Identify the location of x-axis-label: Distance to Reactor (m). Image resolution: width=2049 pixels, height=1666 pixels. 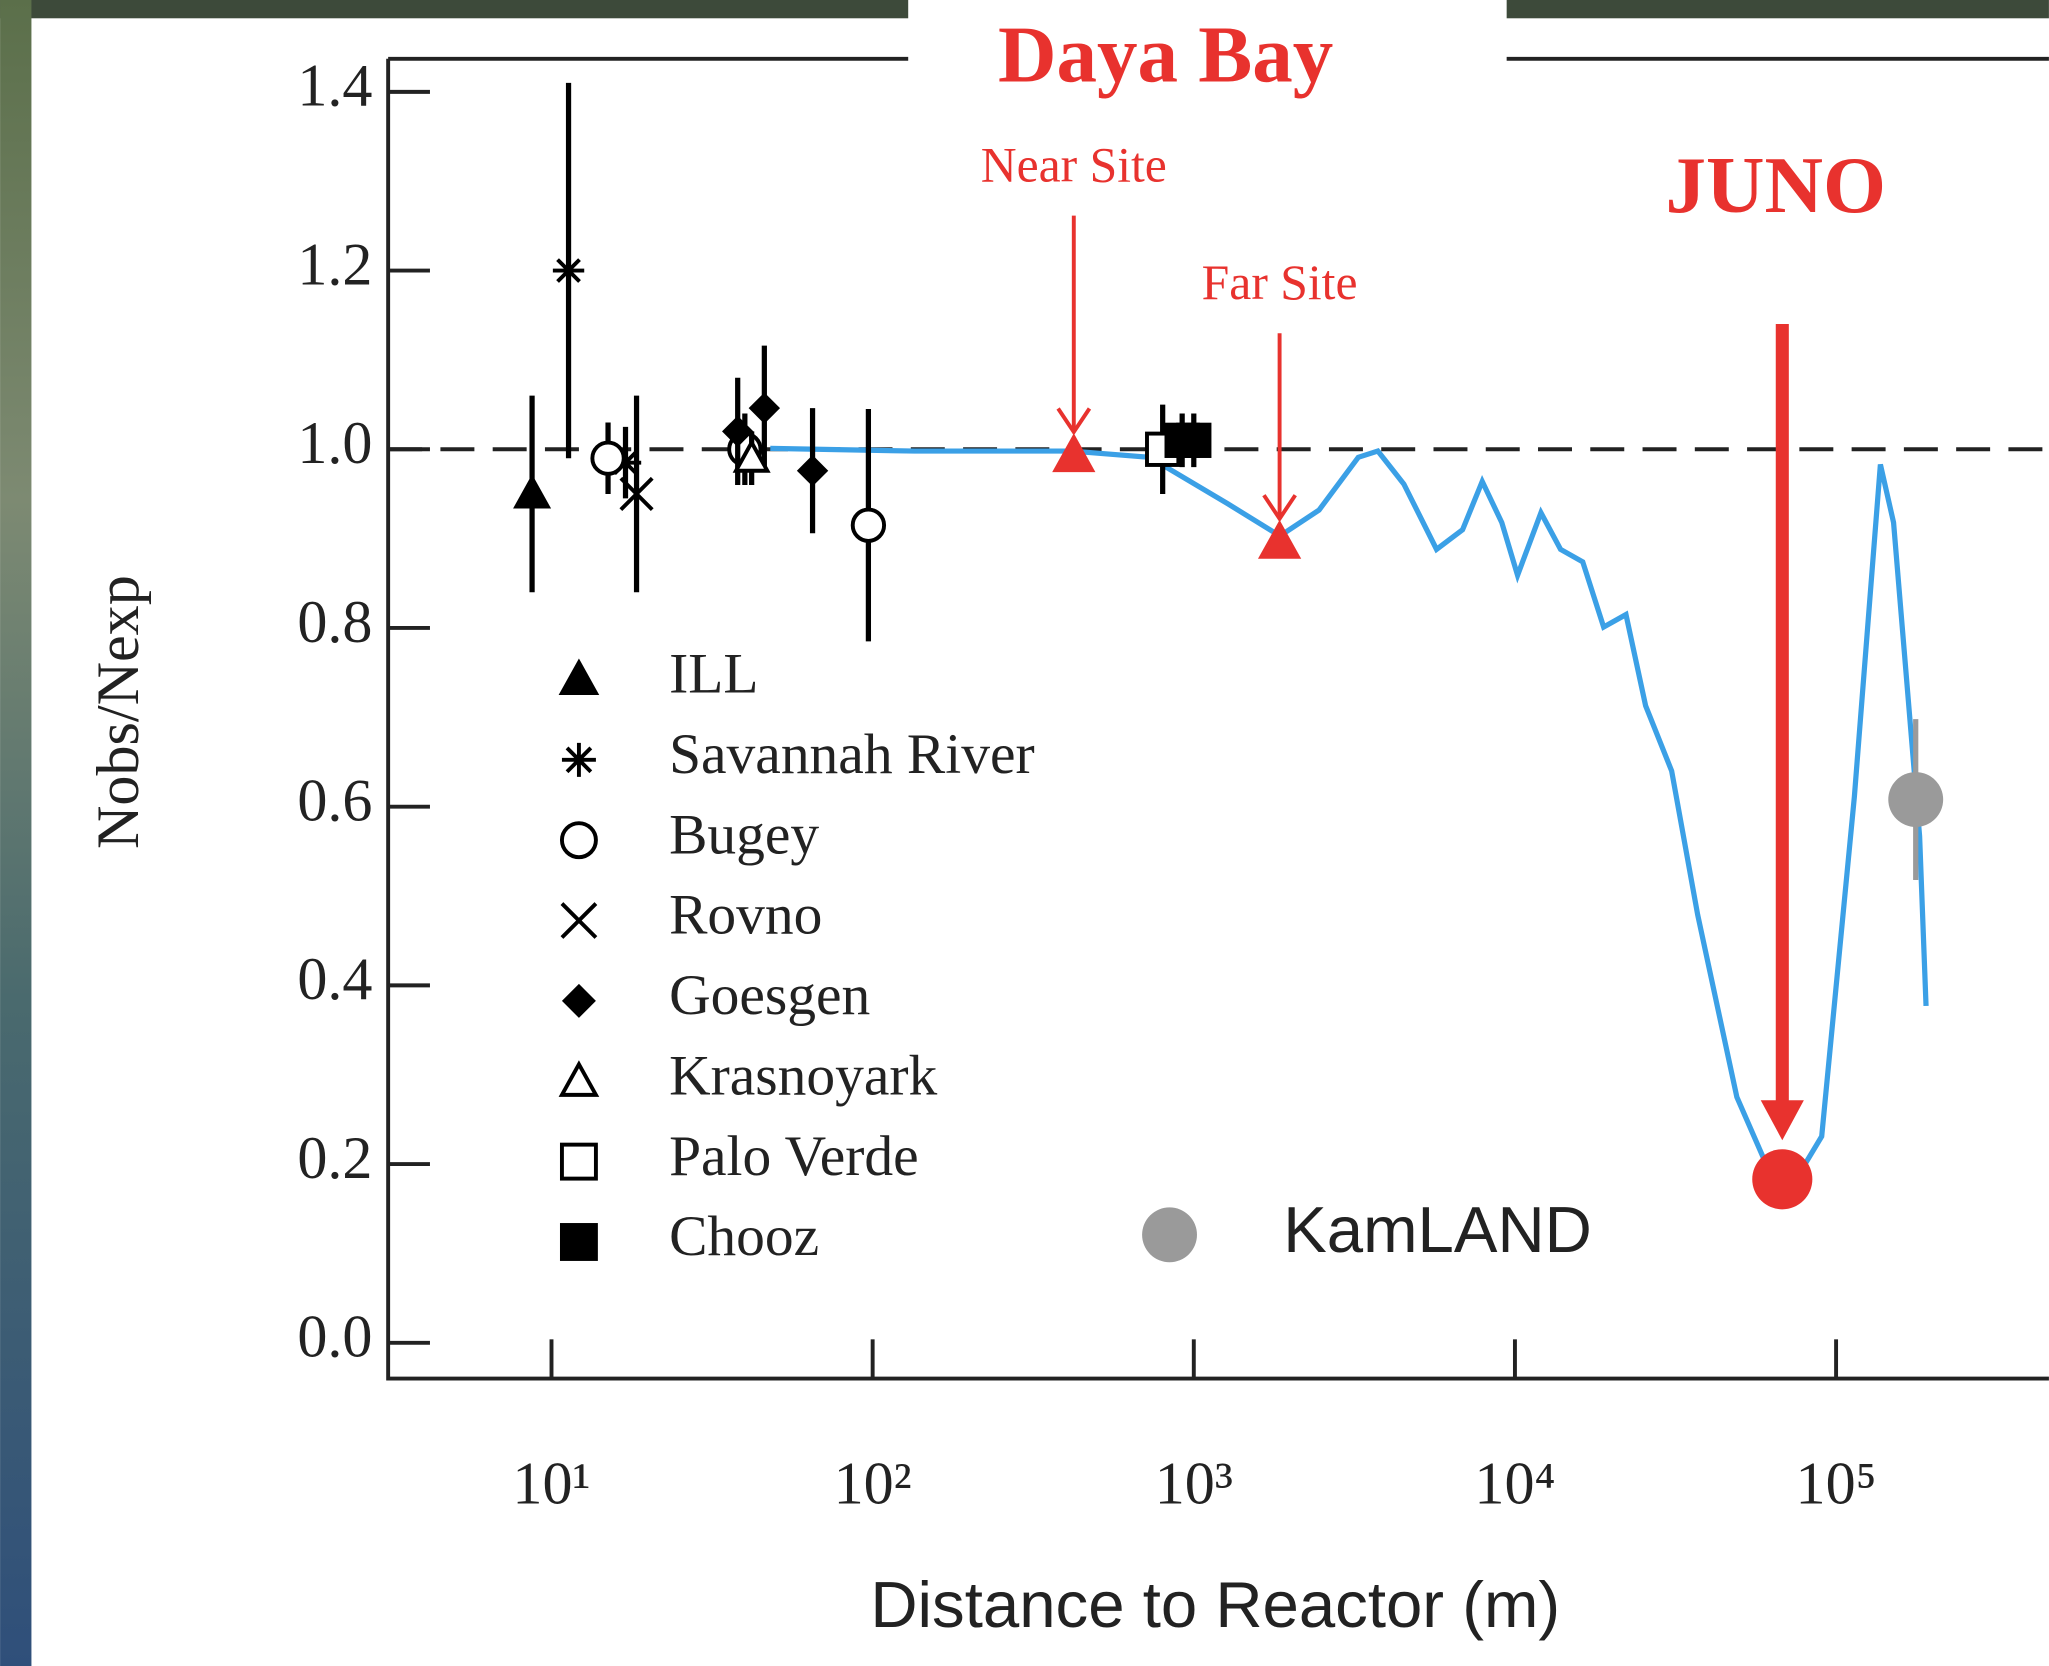
(1215, 1604).